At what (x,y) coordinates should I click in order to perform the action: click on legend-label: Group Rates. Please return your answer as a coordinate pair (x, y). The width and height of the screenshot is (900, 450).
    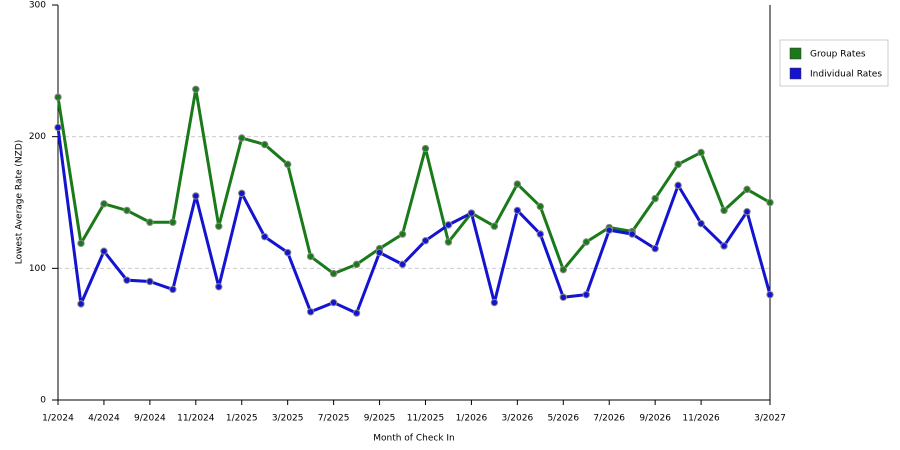
    Looking at the image, I should click on (838, 55).